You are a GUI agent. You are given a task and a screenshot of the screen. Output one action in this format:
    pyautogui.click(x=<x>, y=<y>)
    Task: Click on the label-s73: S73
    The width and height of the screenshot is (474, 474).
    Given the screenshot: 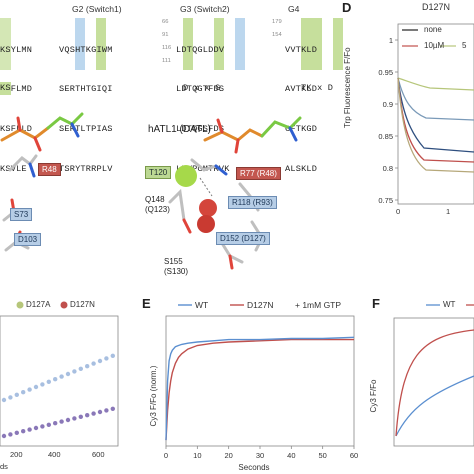 What is the action you would take?
    pyautogui.click(x=21, y=214)
    